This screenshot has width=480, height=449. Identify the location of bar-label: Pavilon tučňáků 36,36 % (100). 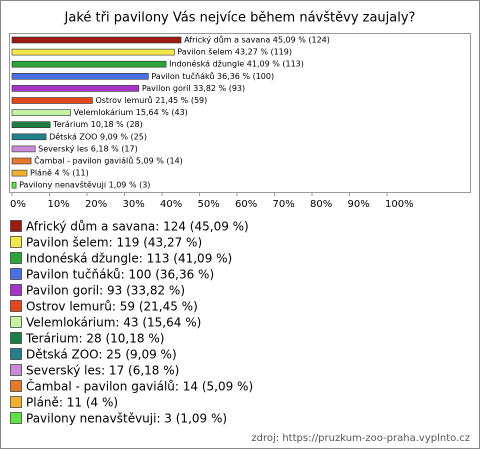
(212, 76).